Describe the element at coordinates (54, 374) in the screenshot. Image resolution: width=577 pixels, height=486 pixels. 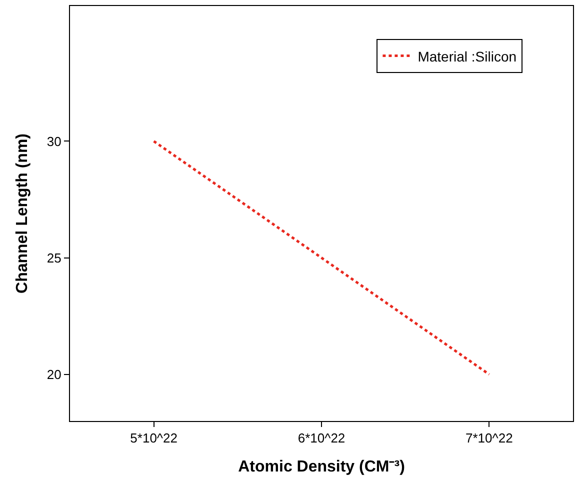
I see `y-tick-label: 20` at that location.